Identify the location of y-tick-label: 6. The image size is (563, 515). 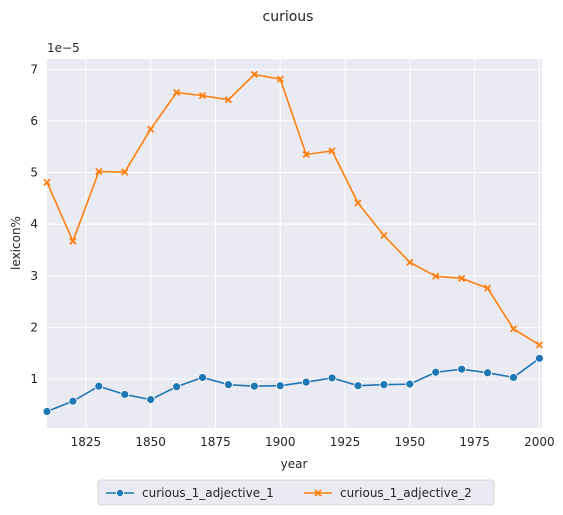
(34, 121).